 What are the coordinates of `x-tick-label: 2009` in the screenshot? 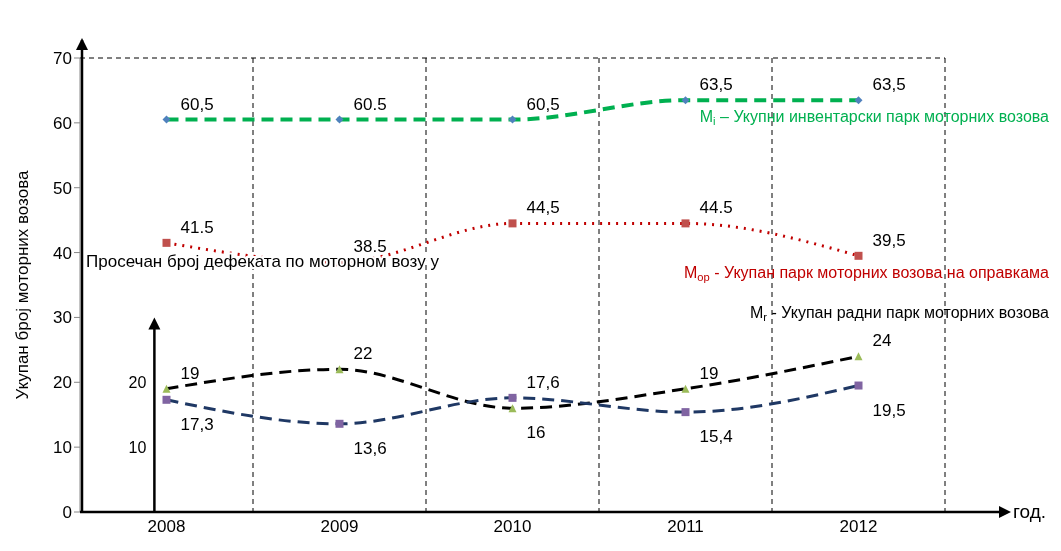 It's located at (339, 527).